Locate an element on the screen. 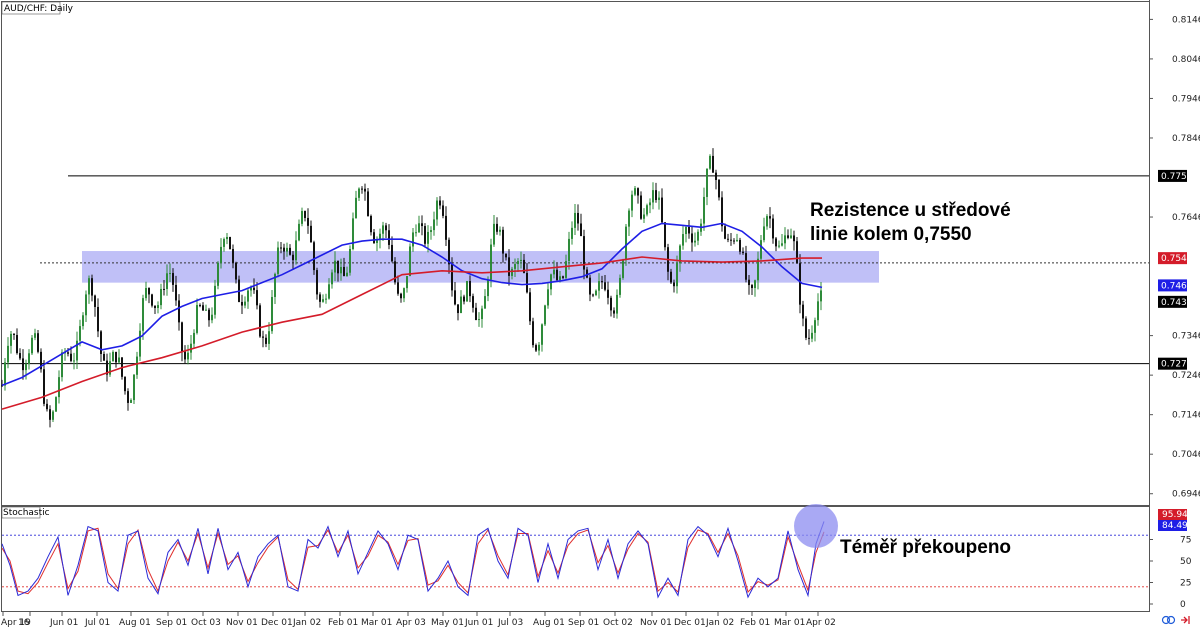 The width and height of the screenshot is (1200, 628). time-tick-label: Jun 01 is located at coordinates (478, 623).